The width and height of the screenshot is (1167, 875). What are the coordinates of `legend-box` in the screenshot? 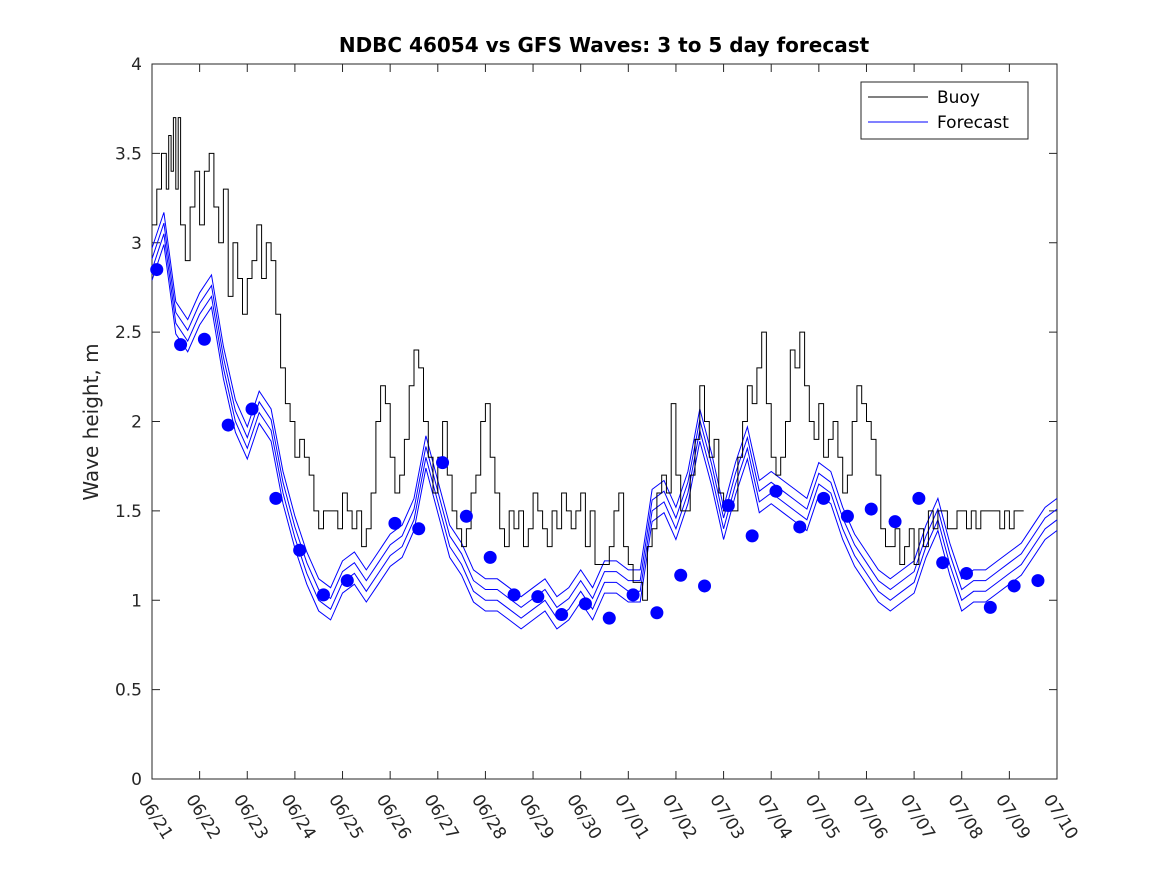 It's located at (944, 110).